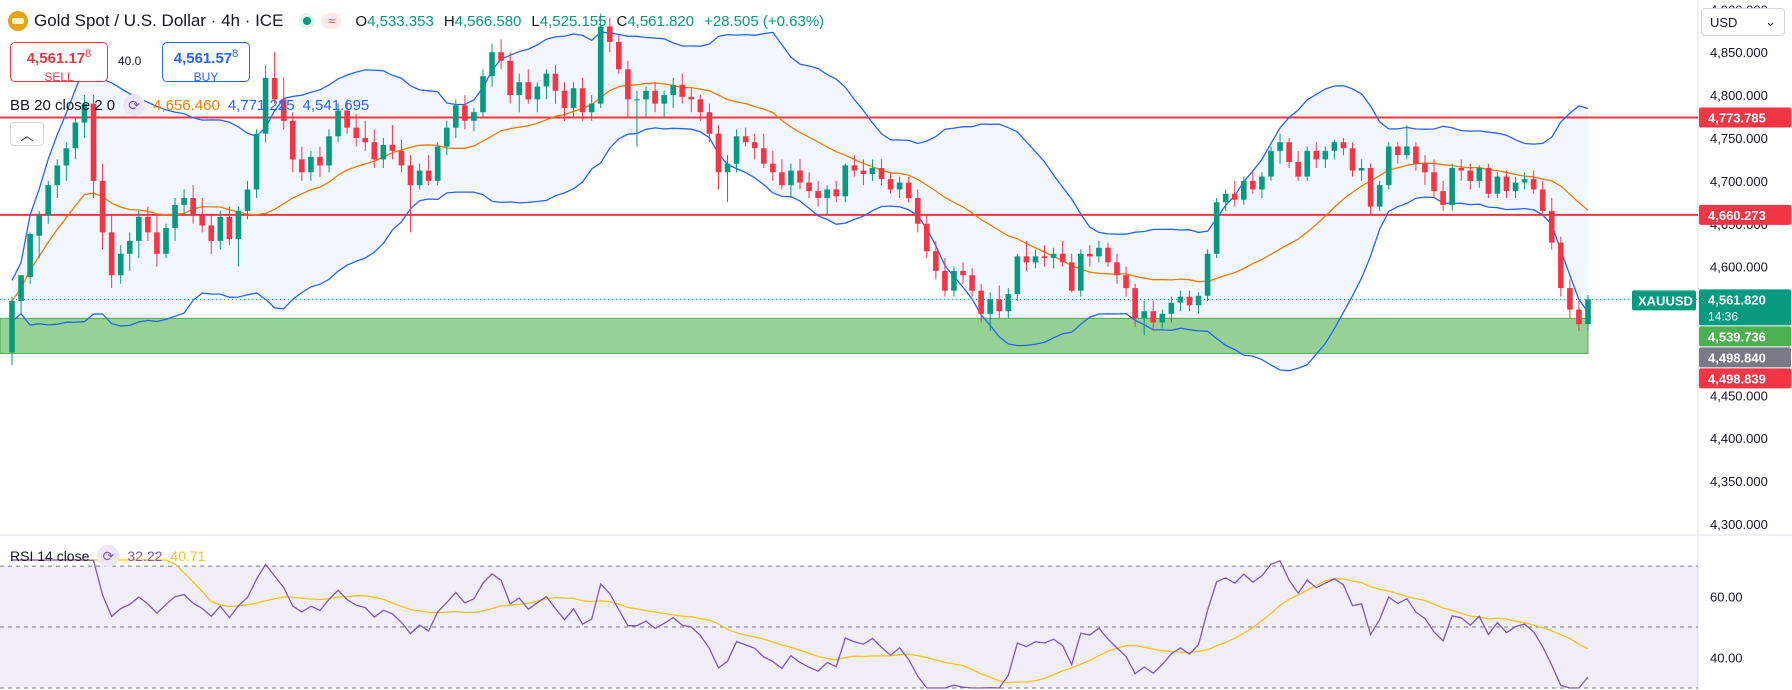 This screenshot has width=1792, height=690. What do you see at coordinates (159, 20) in the screenshot?
I see `symbol-title: Gold Spot / U.S. Dollar · 4h · ICE` at bounding box center [159, 20].